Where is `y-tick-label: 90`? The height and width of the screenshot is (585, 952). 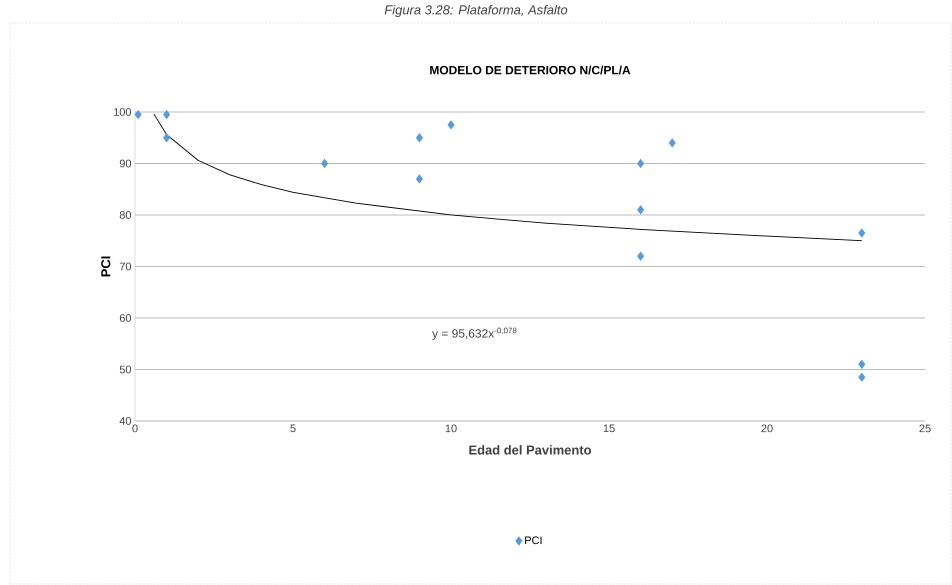 y-tick-label: 90 is located at coordinates (126, 164).